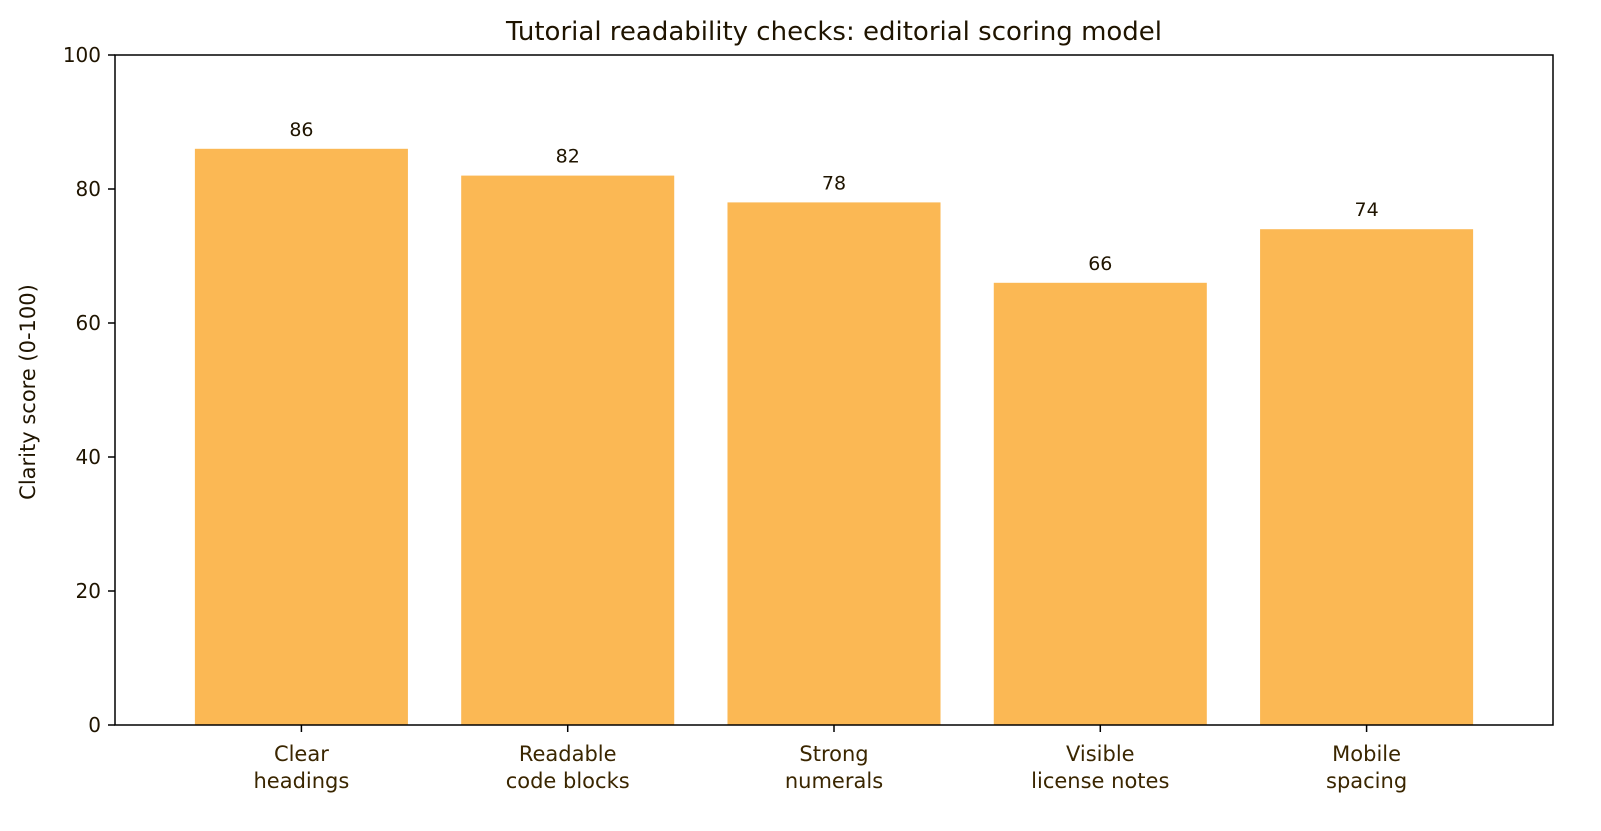 This screenshot has height=831, width=1601. Describe the element at coordinates (1100, 781) in the screenshot. I see `x-tick-label-line: license notes` at that location.